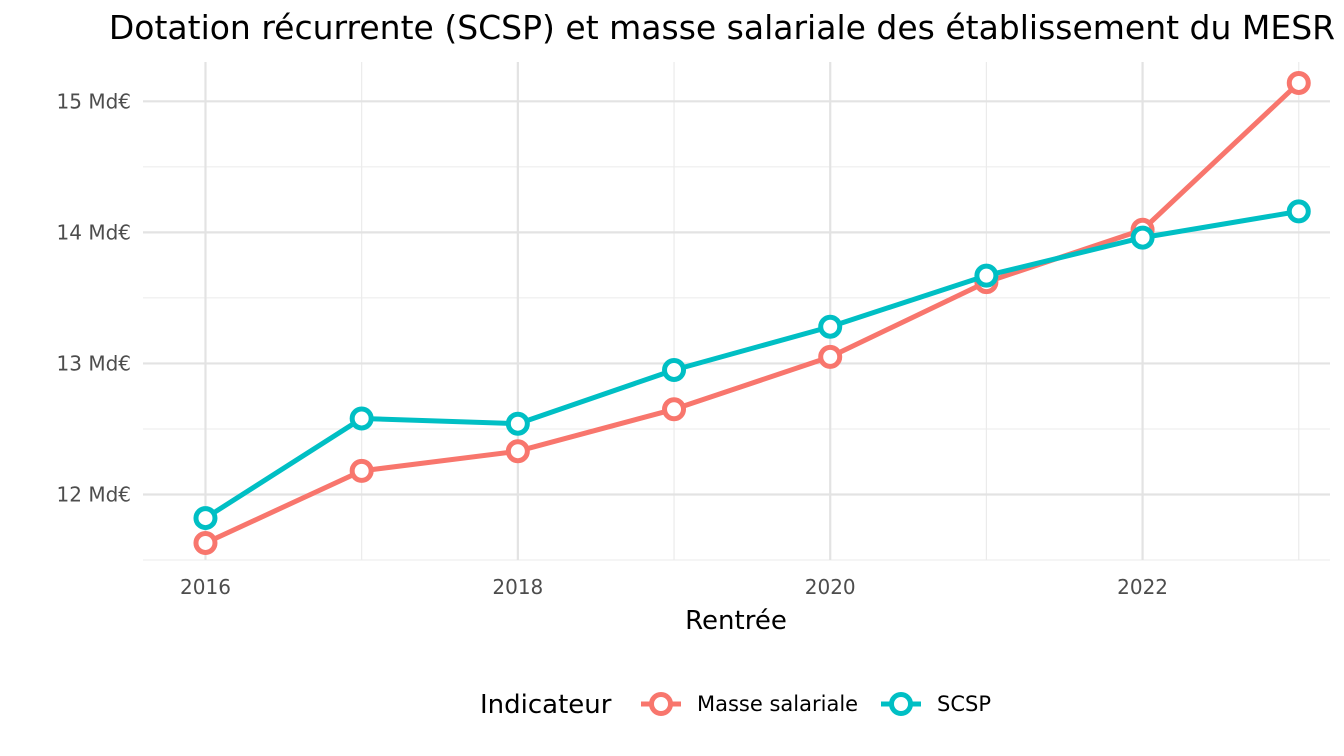 The height and width of the screenshot is (756, 1344). Describe the element at coordinates (94, 297) in the screenshot. I see `y-axis: 12 Md€ 13 Md€ 14 Md€ 15 Md€` at that location.